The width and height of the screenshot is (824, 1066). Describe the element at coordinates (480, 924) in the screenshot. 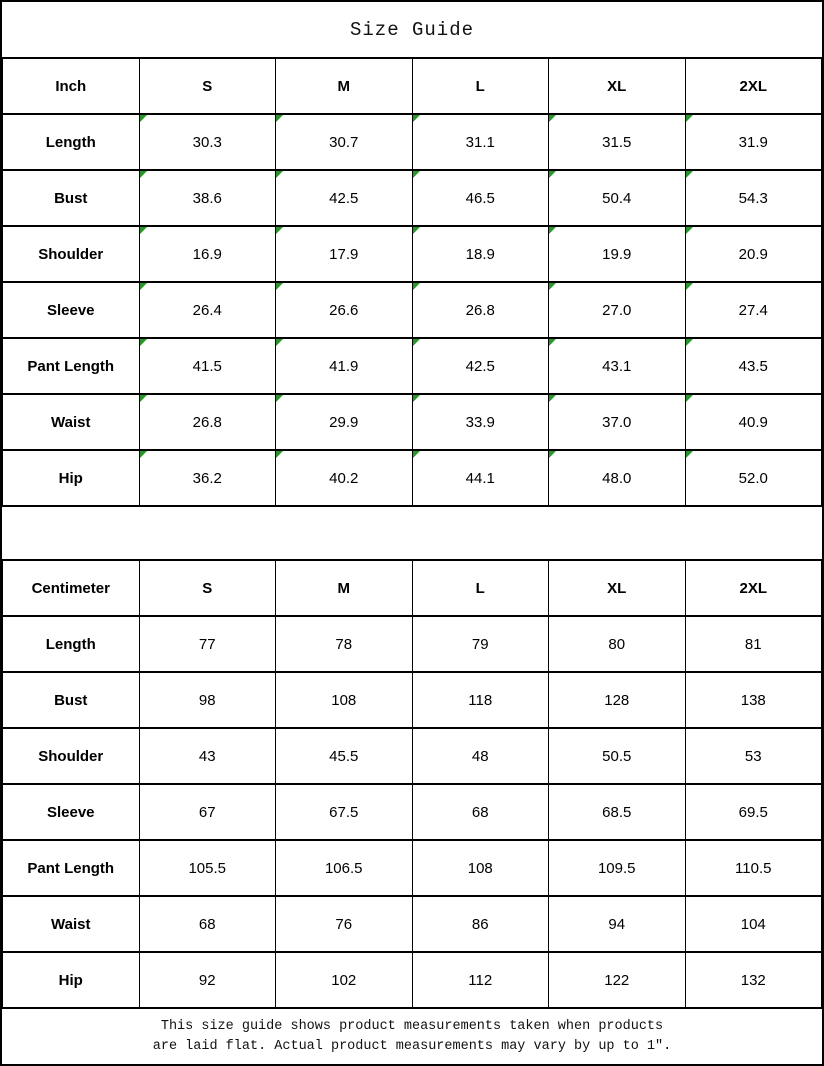

I see `measurement-cell: 86` at that location.